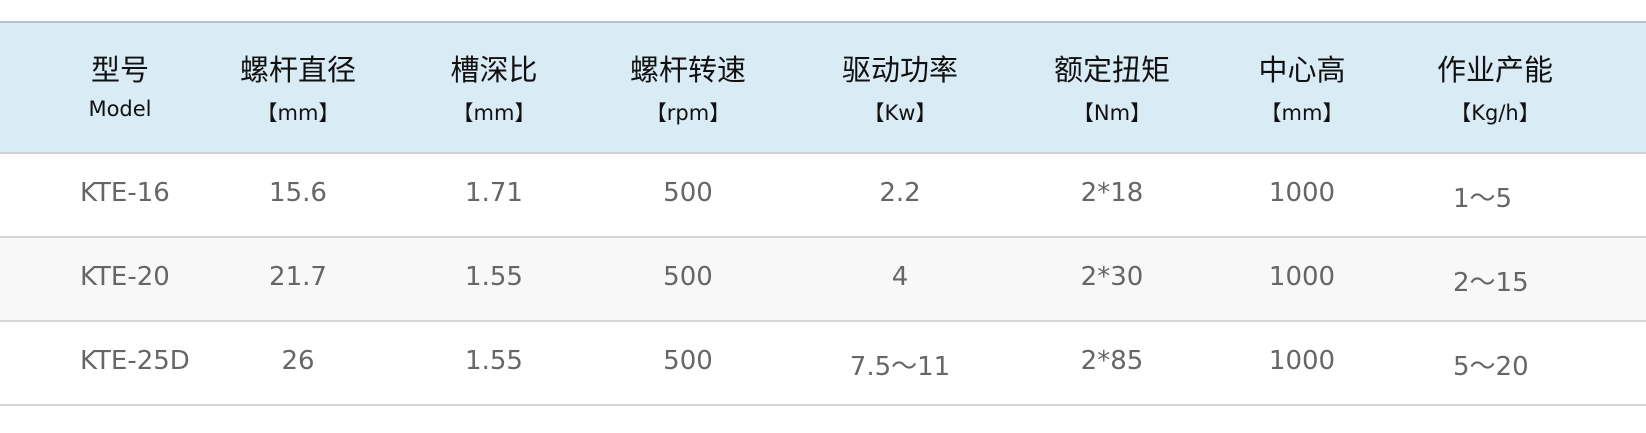 This screenshot has height=433, width=1646. What do you see at coordinates (125, 193) in the screenshot?
I see `cell-model: KTE-16` at bounding box center [125, 193].